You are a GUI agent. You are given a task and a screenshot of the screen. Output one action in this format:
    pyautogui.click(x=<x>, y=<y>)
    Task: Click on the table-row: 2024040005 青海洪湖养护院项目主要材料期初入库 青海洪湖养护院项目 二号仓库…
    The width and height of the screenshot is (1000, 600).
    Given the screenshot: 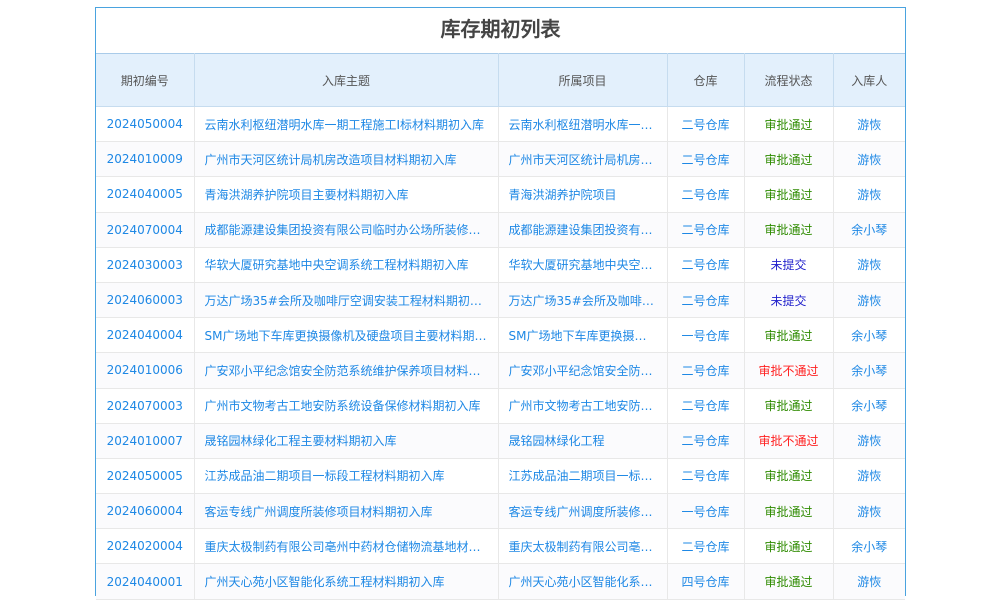 What is the action you would take?
    pyautogui.click(x=500, y=194)
    